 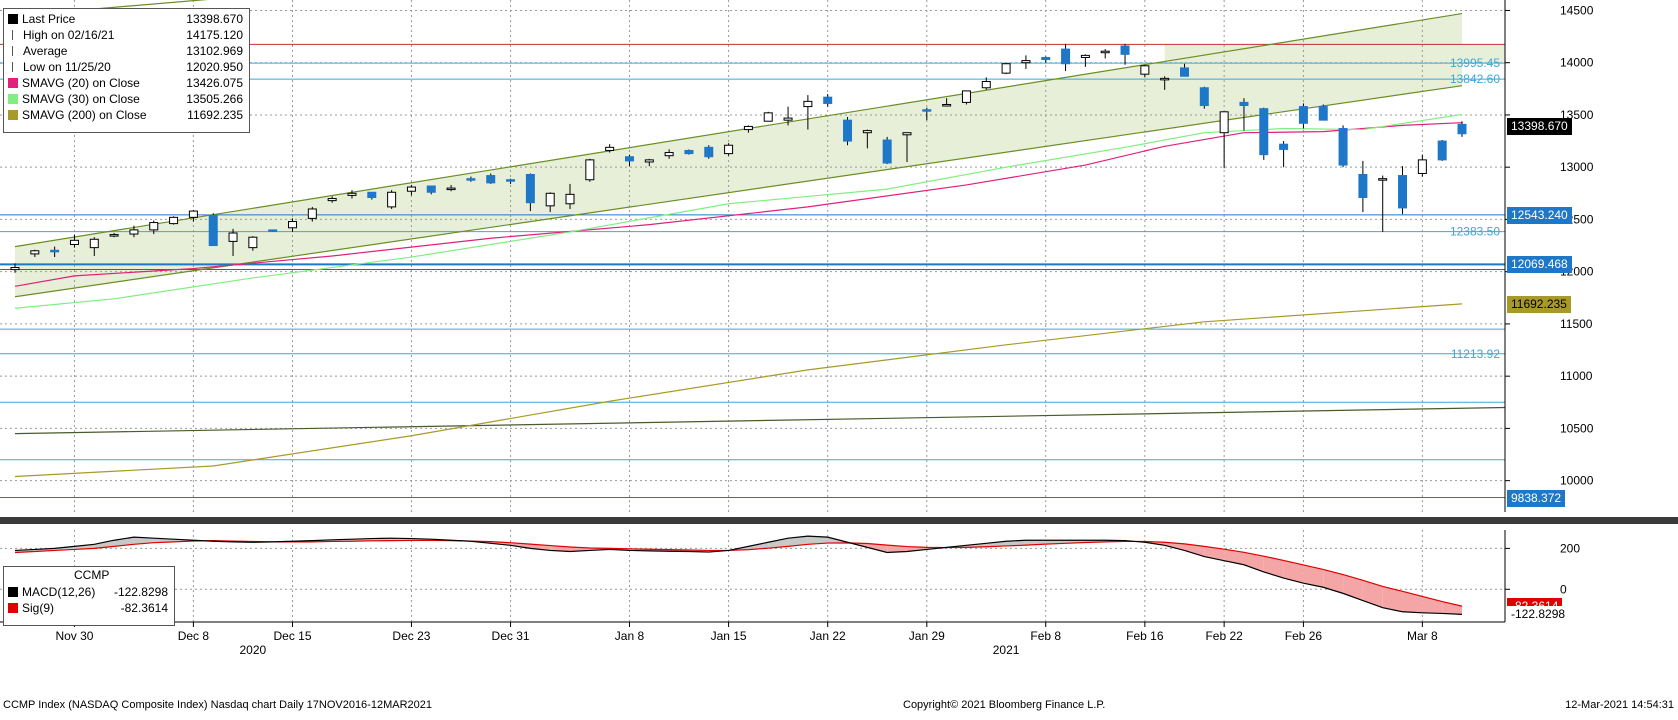 What do you see at coordinates (1591, 256) in the screenshot?
I see `price-axis-background` at bounding box center [1591, 256].